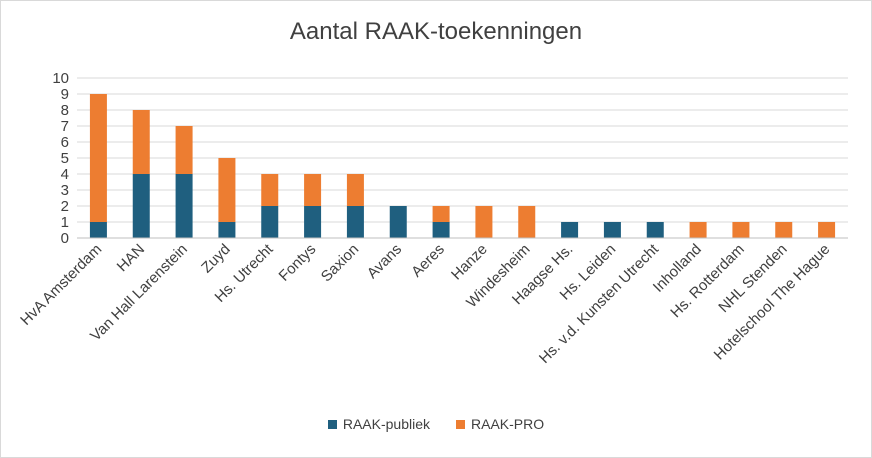 Image resolution: width=872 pixels, height=458 pixels. I want to click on x-tick-label: HvA Amsterdam, so click(61, 285).